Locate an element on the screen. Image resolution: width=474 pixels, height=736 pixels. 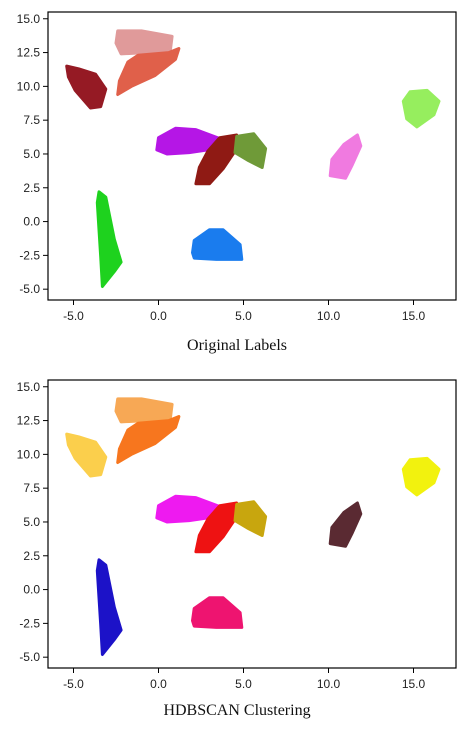
chart-title-original-labels: Original Labels is located at coordinates (237, 345).